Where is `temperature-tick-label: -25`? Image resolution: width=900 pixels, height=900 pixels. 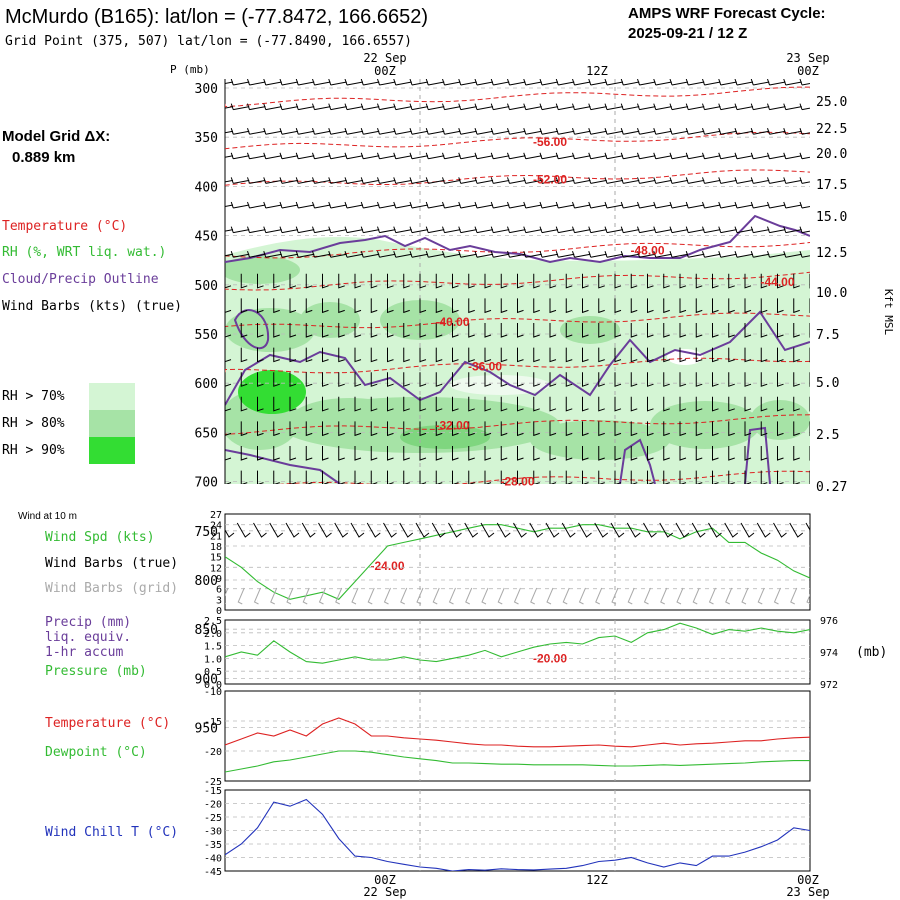 temperature-tick-label: -25 is located at coordinates (213, 782).